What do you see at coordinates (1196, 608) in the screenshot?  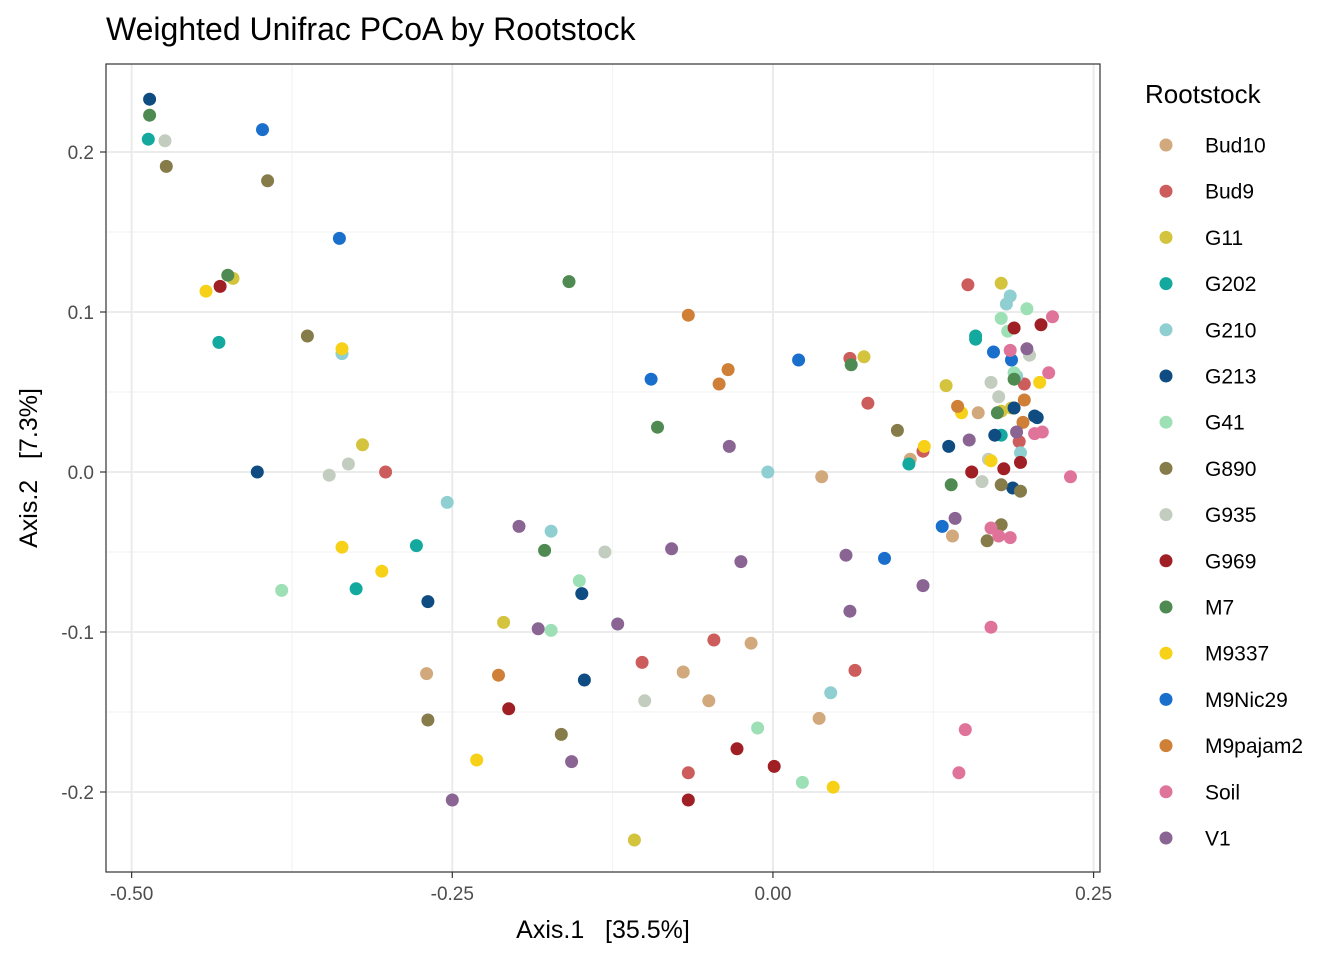 I see `legend-item-m7: M7` at bounding box center [1196, 608].